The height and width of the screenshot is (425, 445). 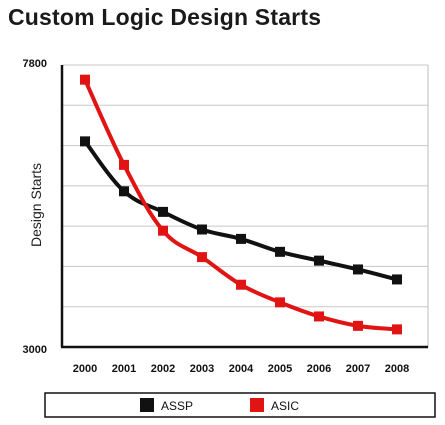 I want to click on data-point-asic-2001, so click(x=124, y=164).